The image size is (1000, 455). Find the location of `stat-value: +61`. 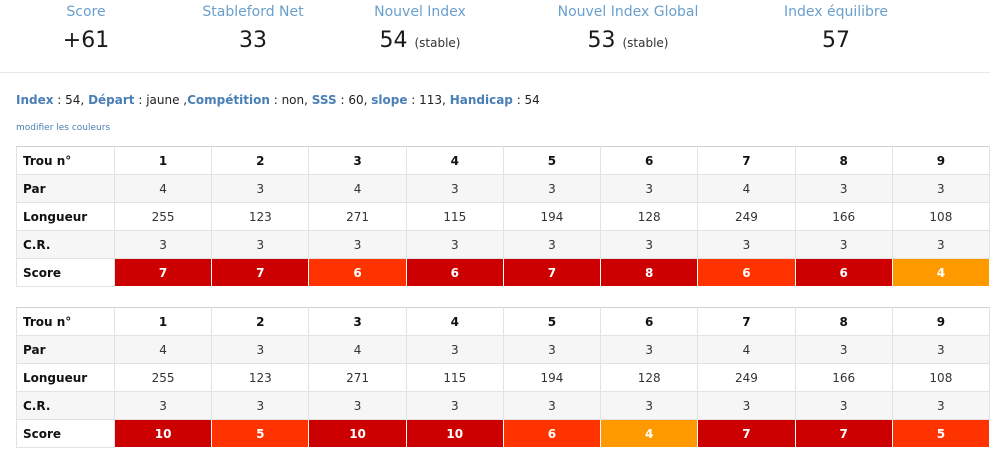

stat-value: +61 is located at coordinates (86, 41).